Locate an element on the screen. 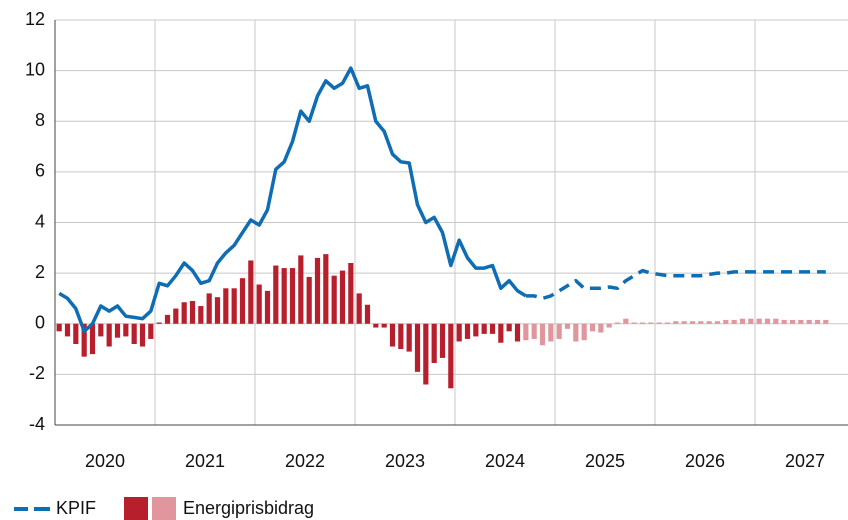 Image resolution: width=848 pixels, height=520 pixels. legend-label: KPIF is located at coordinates (76, 508).